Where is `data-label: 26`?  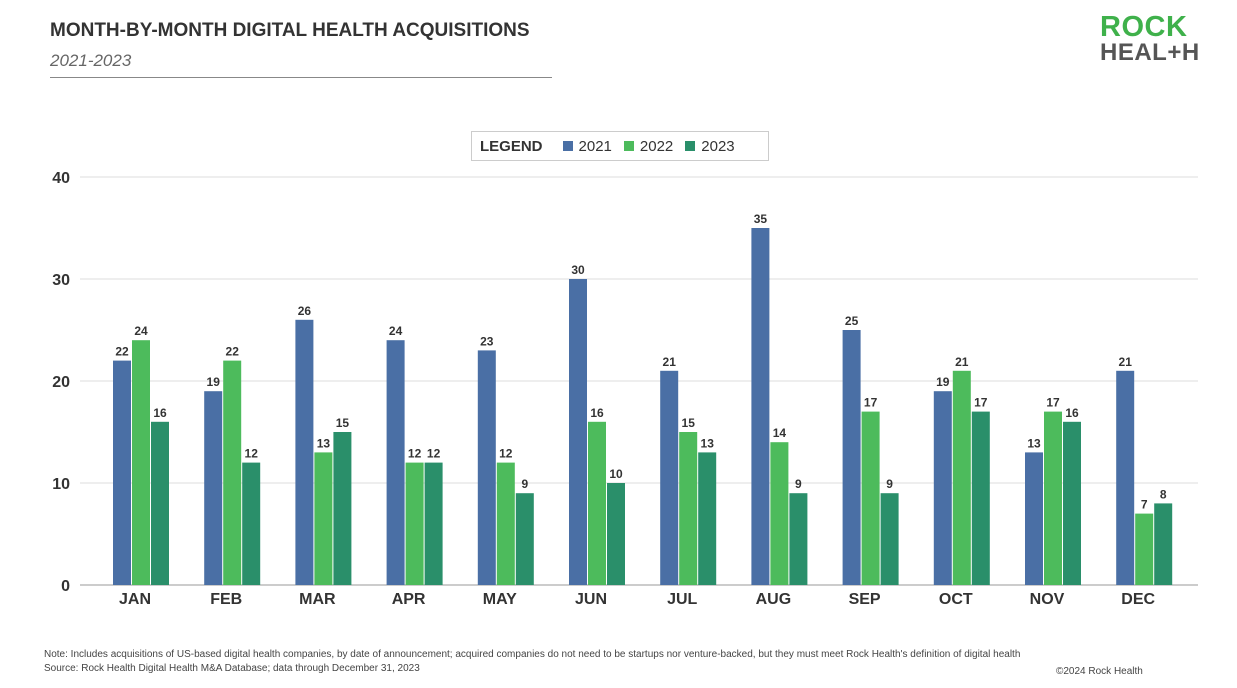 data-label: 26 is located at coordinates (305, 311).